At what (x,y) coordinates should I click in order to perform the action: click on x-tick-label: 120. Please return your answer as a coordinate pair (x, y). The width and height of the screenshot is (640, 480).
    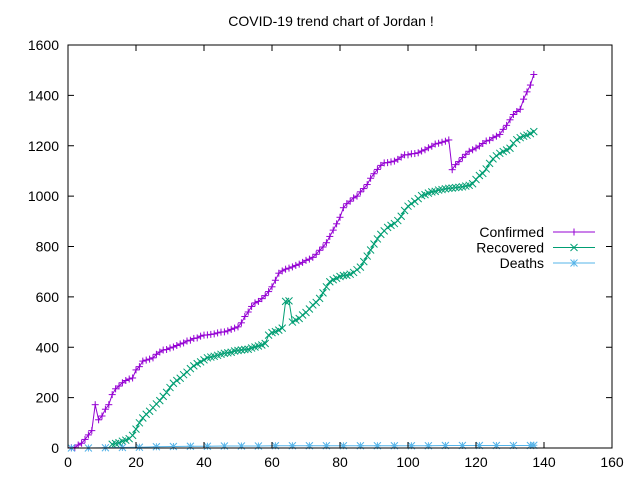
    Looking at the image, I should click on (476, 462).